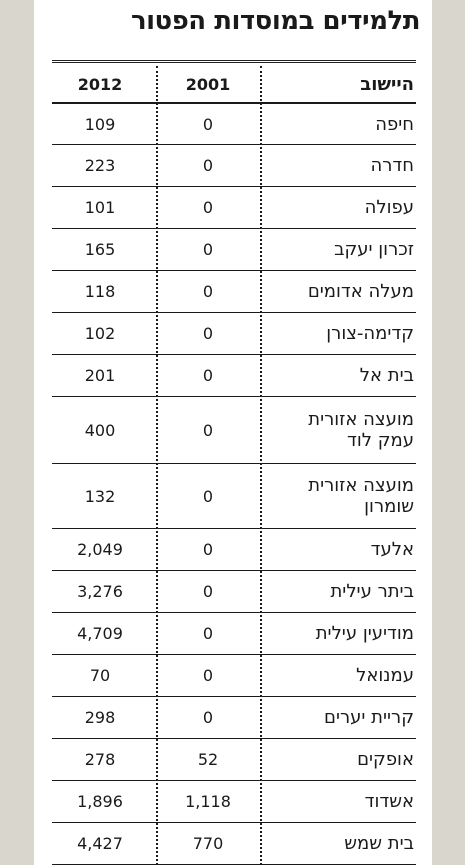 This screenshot has width=465, height=865. What do you see at coordinates (234, 250) in the screenshot?
I see `table-row: 165 0 זכרון יעקב` at bounding box center [234, 250].